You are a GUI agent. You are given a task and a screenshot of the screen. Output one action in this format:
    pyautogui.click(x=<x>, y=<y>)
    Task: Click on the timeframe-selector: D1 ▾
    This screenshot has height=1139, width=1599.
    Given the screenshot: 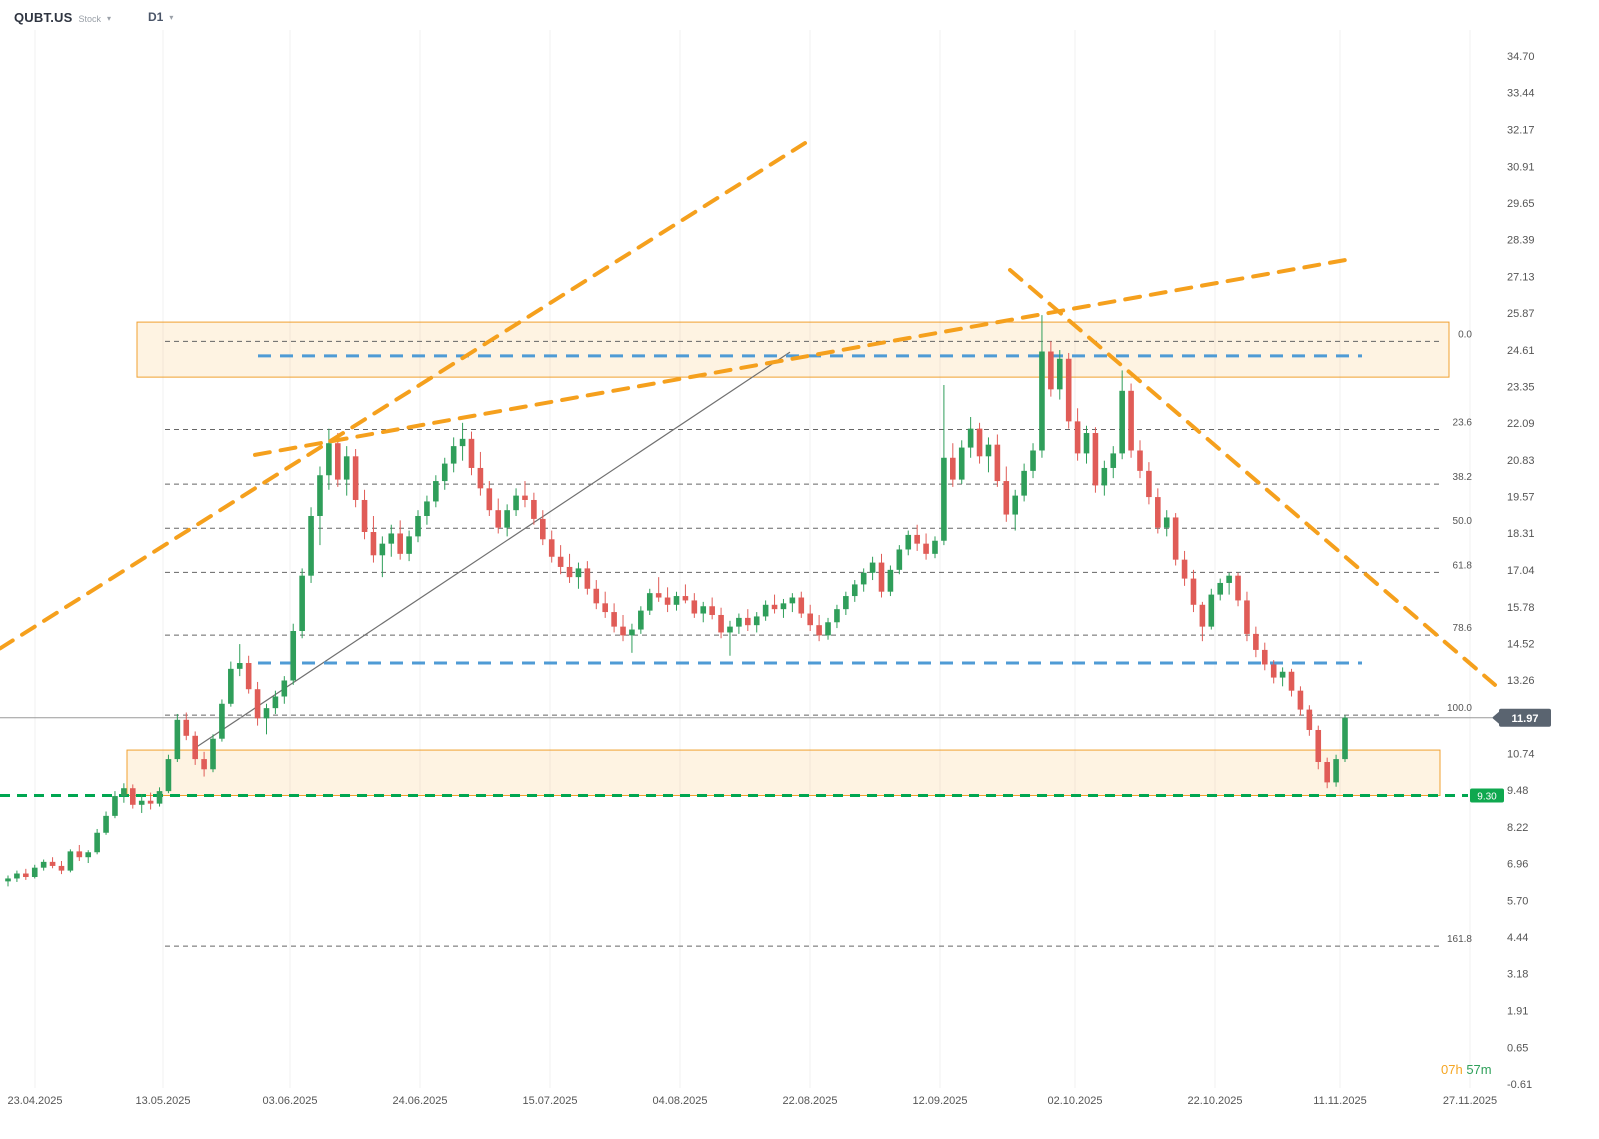 What is the action you would take?
    pyautogui.click(x=160, y=17)
    